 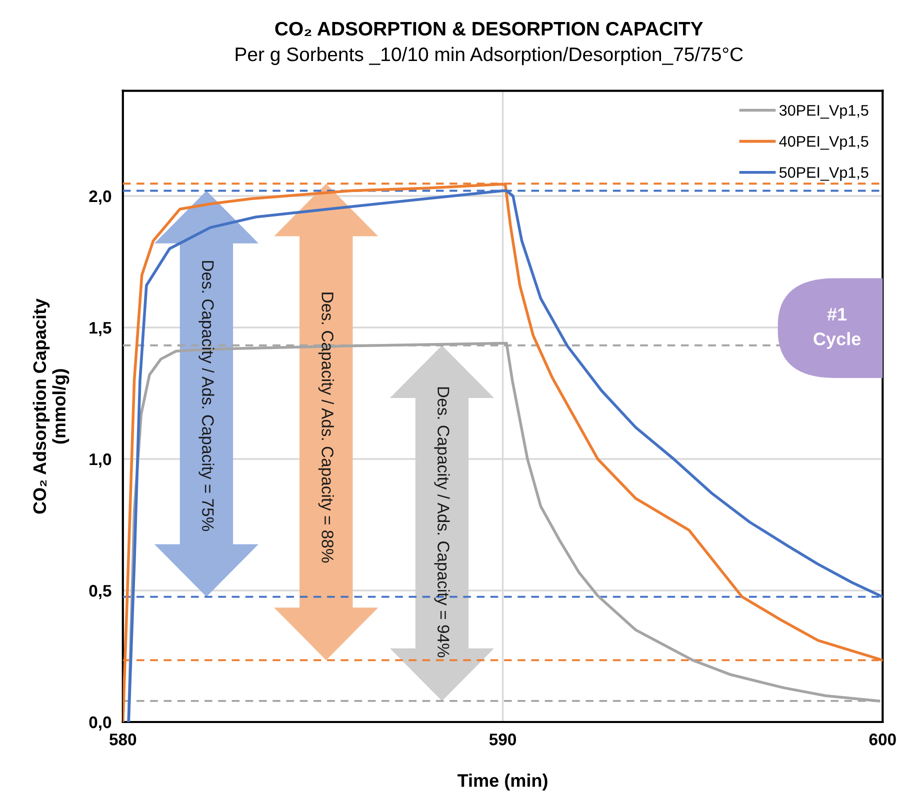 What do you see at coordinates (882, 740) in the screenshot?
I see `x-tick-label: 600` at bounding box center [882, 740].